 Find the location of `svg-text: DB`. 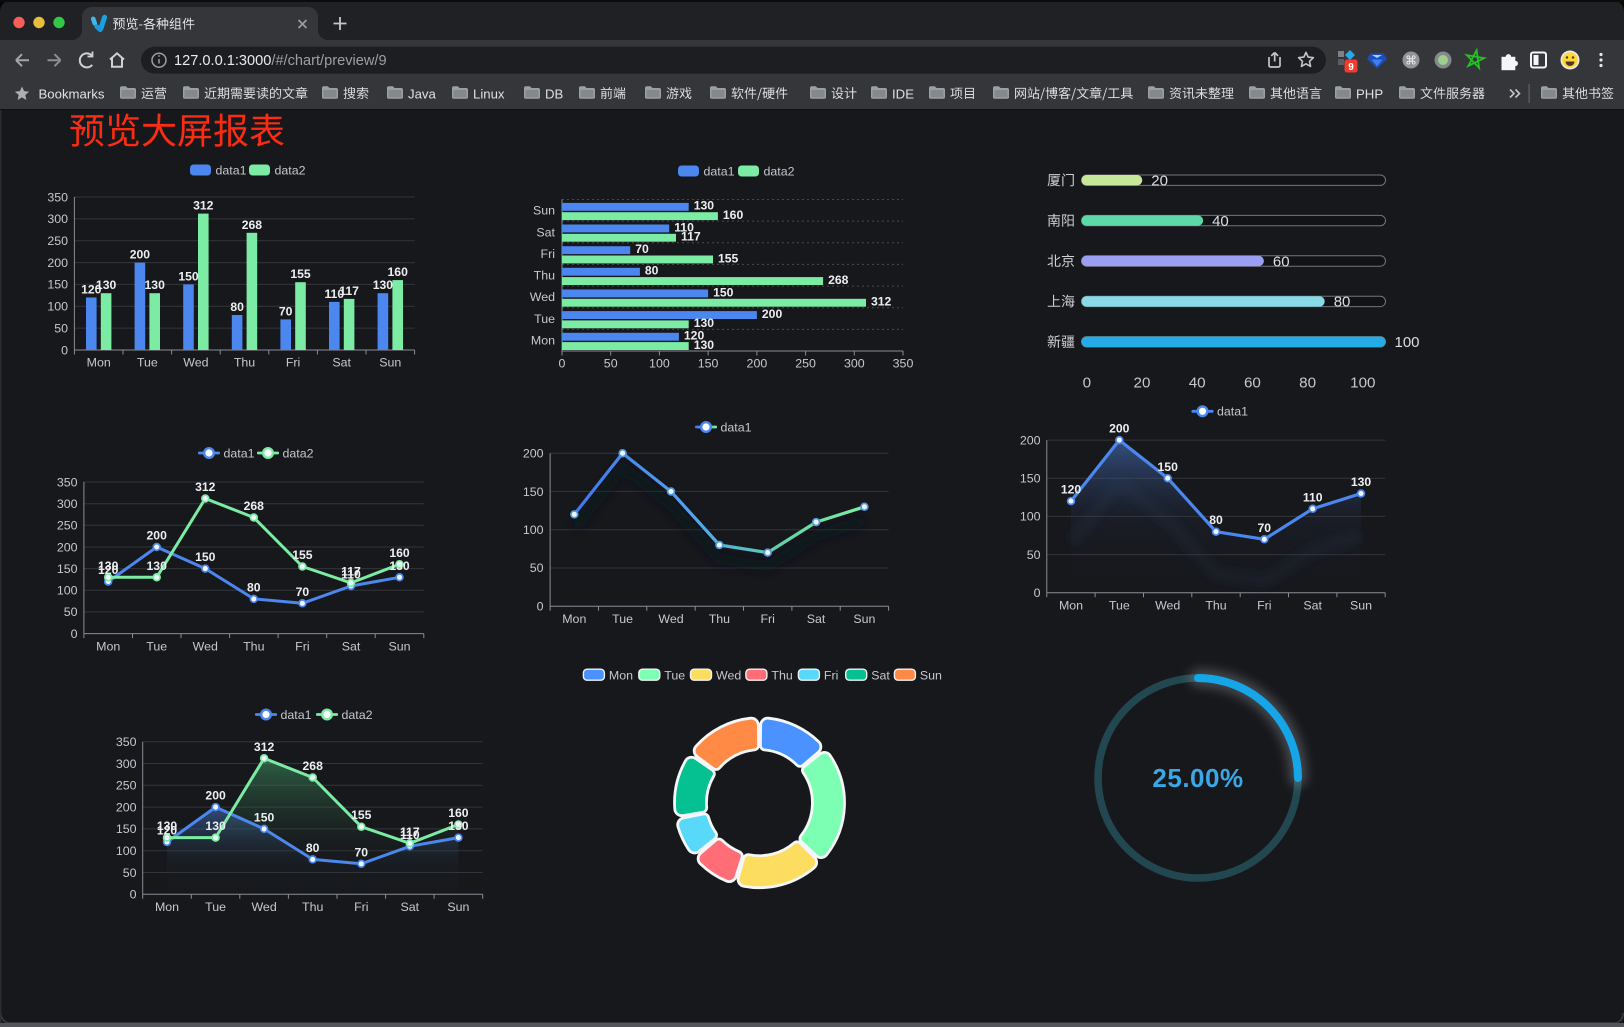

svg-text: DB is located at coordinates (554, 93).